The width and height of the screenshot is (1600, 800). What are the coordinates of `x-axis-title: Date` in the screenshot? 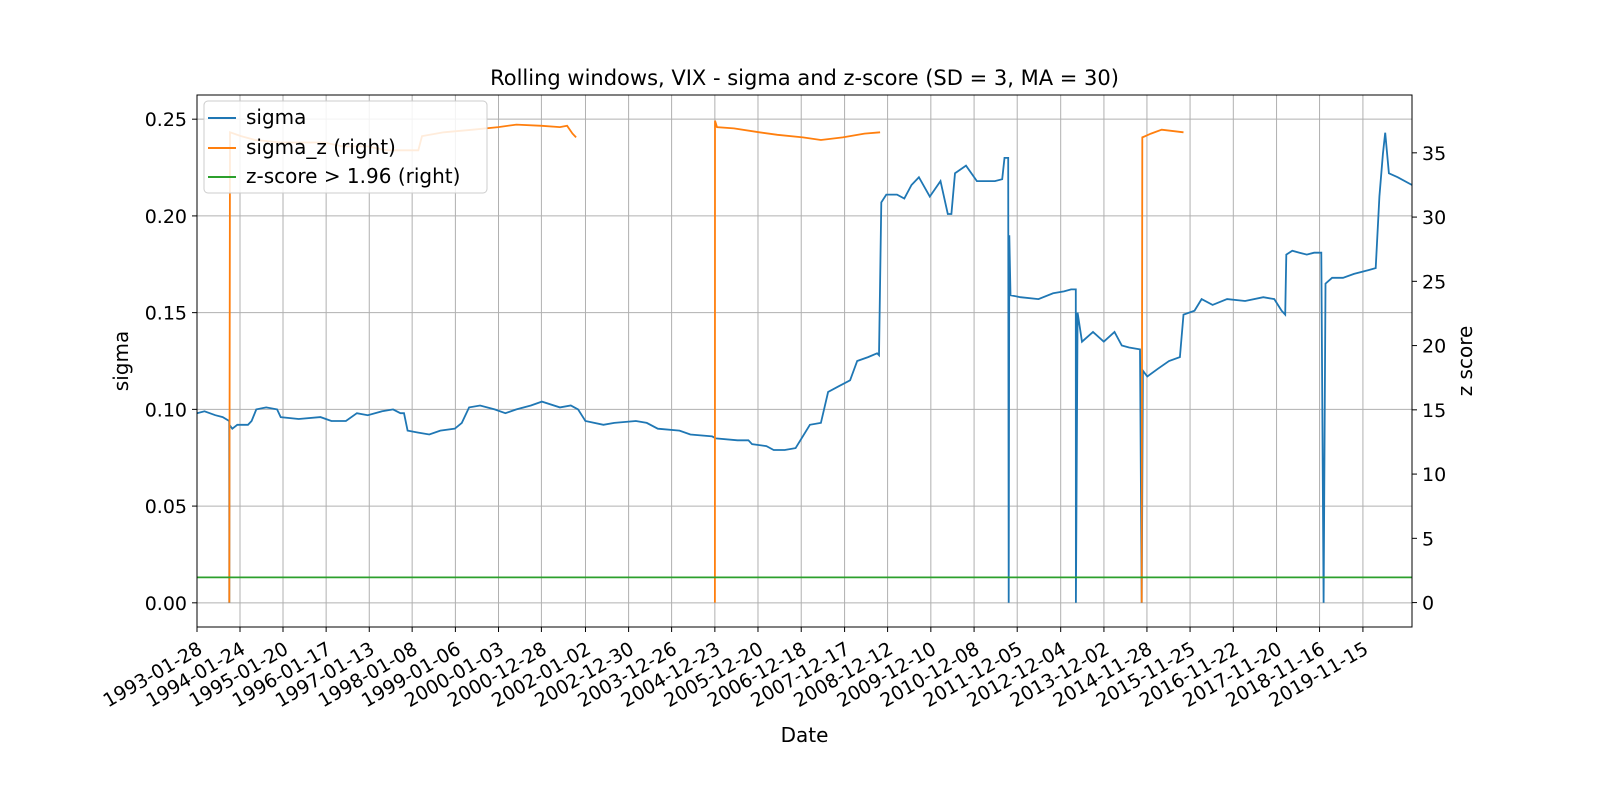 It's located at (805, 735).